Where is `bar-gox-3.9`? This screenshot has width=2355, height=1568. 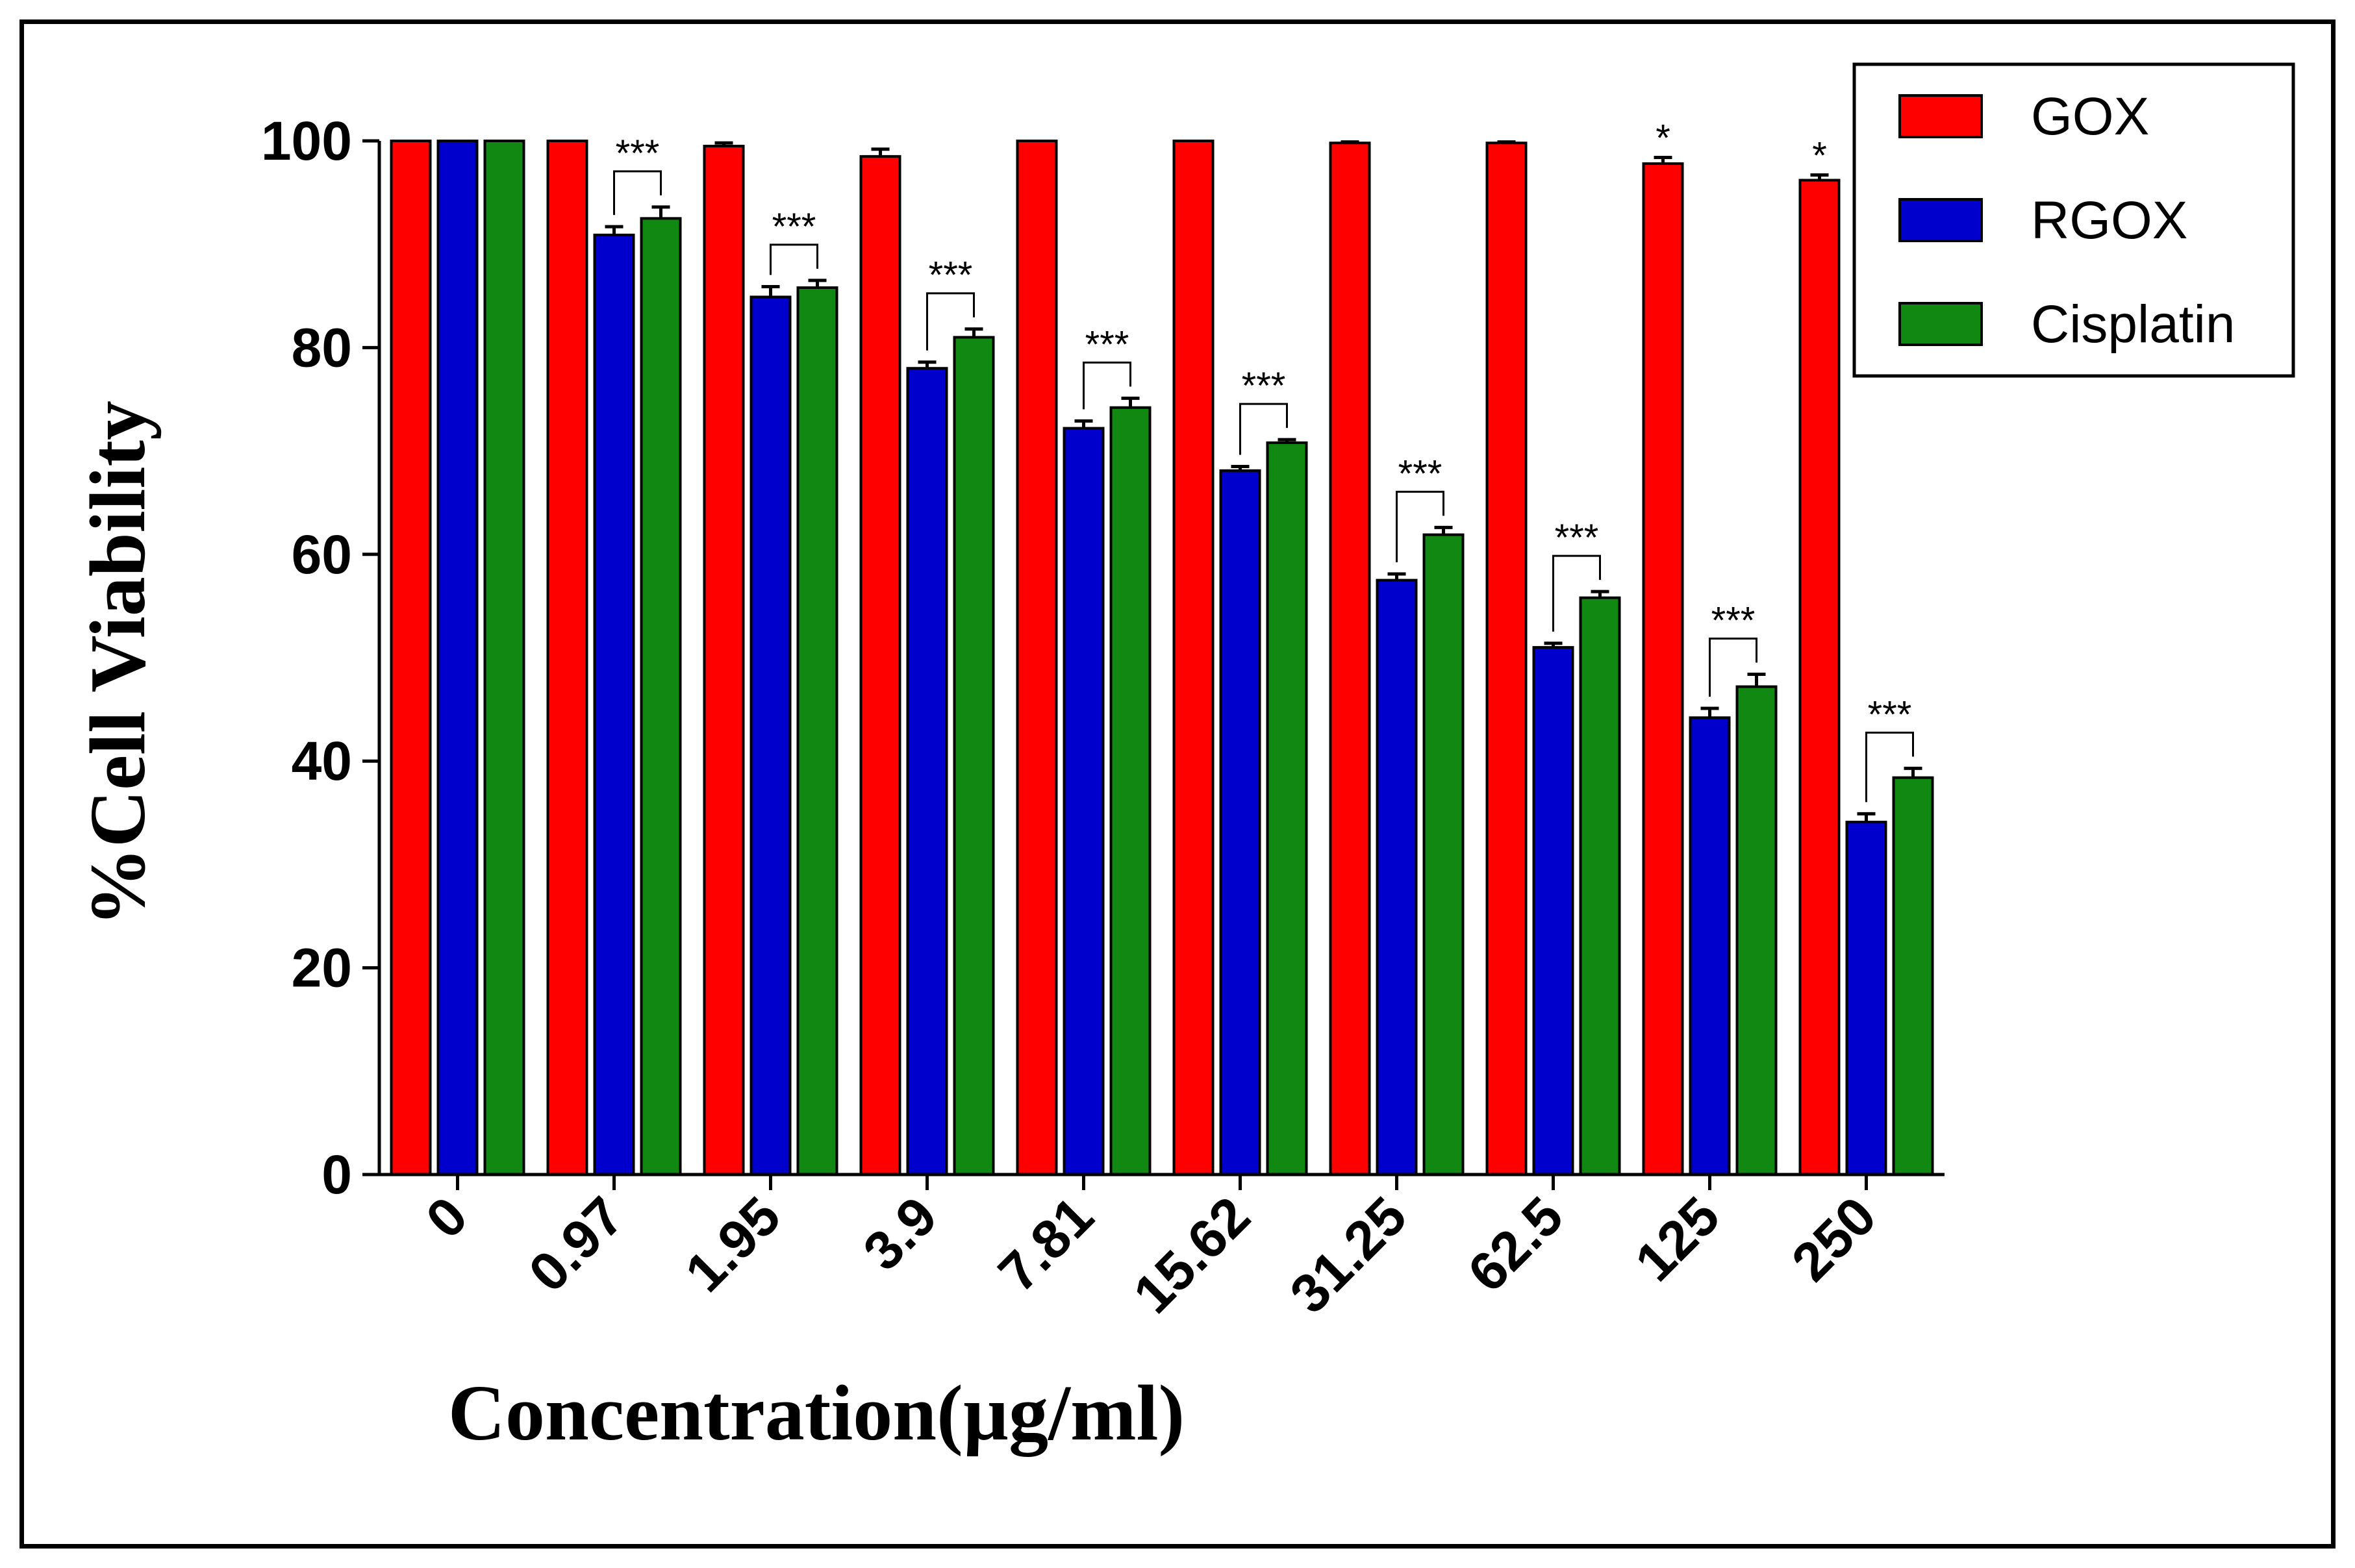 bar-gox-3.9 is located at coordinates (880, 665).